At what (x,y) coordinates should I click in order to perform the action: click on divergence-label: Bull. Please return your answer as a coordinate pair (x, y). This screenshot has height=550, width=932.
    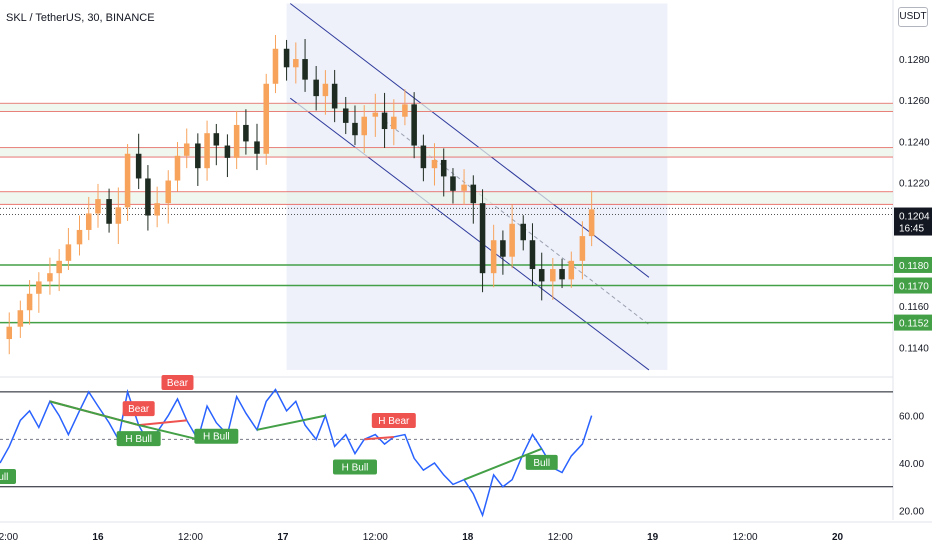
    Looking at the image, I should click on (4, 477).